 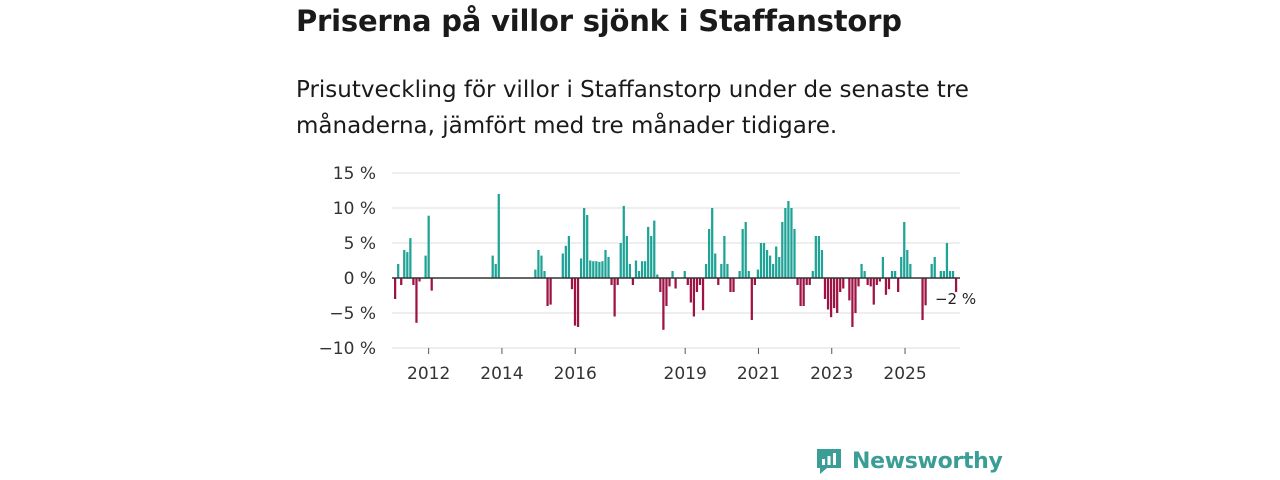 What do you see at coordinates (599, 21) in the screenshot?
I see `chart-title: Priserna på villor sjönk i Staffanstorp` at bounding box center [599, 21].